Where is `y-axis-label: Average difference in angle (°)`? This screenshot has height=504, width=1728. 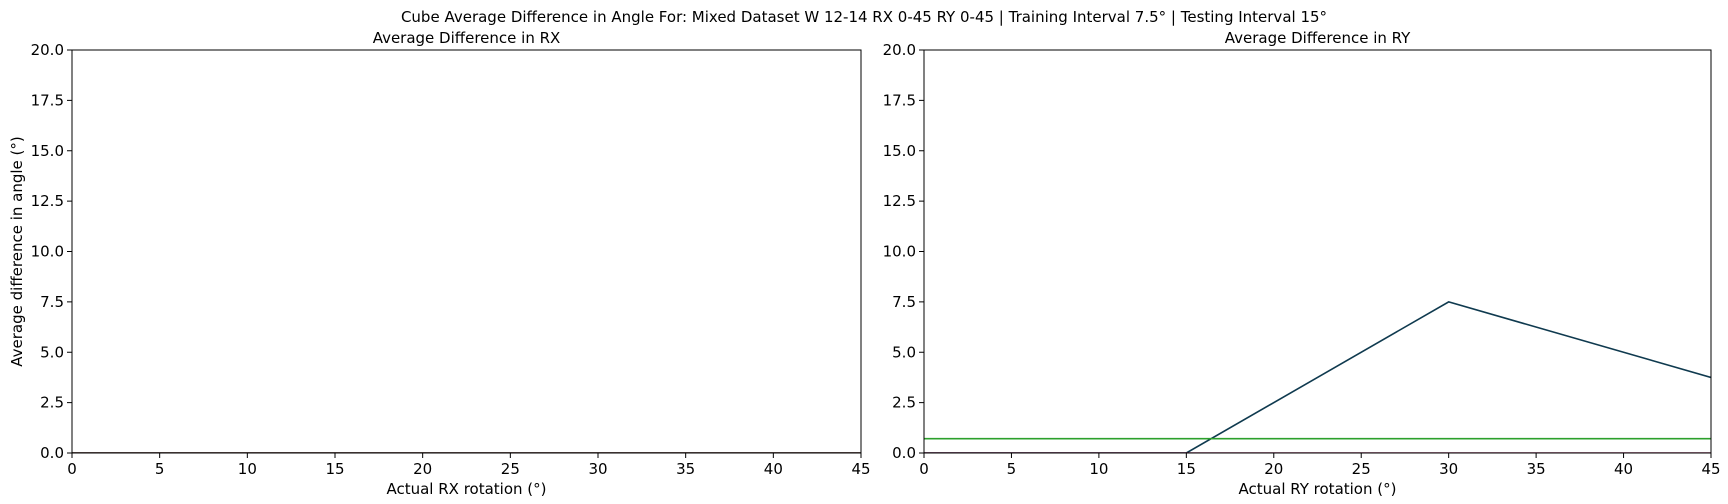
y-axis-label: Average difference in angle (°) is located at coordinates (17, 251).